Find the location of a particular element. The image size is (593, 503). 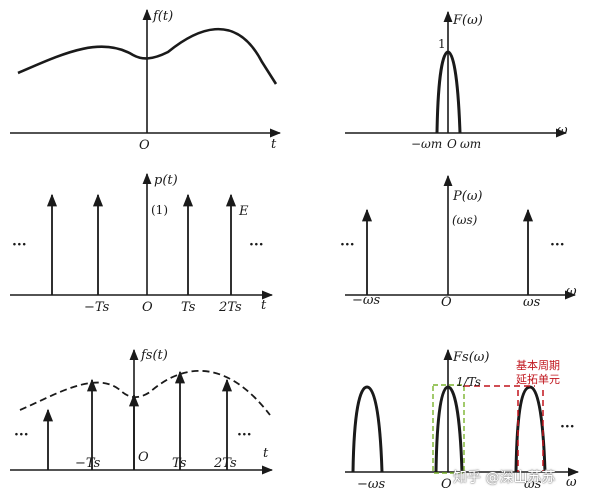

impulse-weight: (ωs) is located at coordinates (465, 220).